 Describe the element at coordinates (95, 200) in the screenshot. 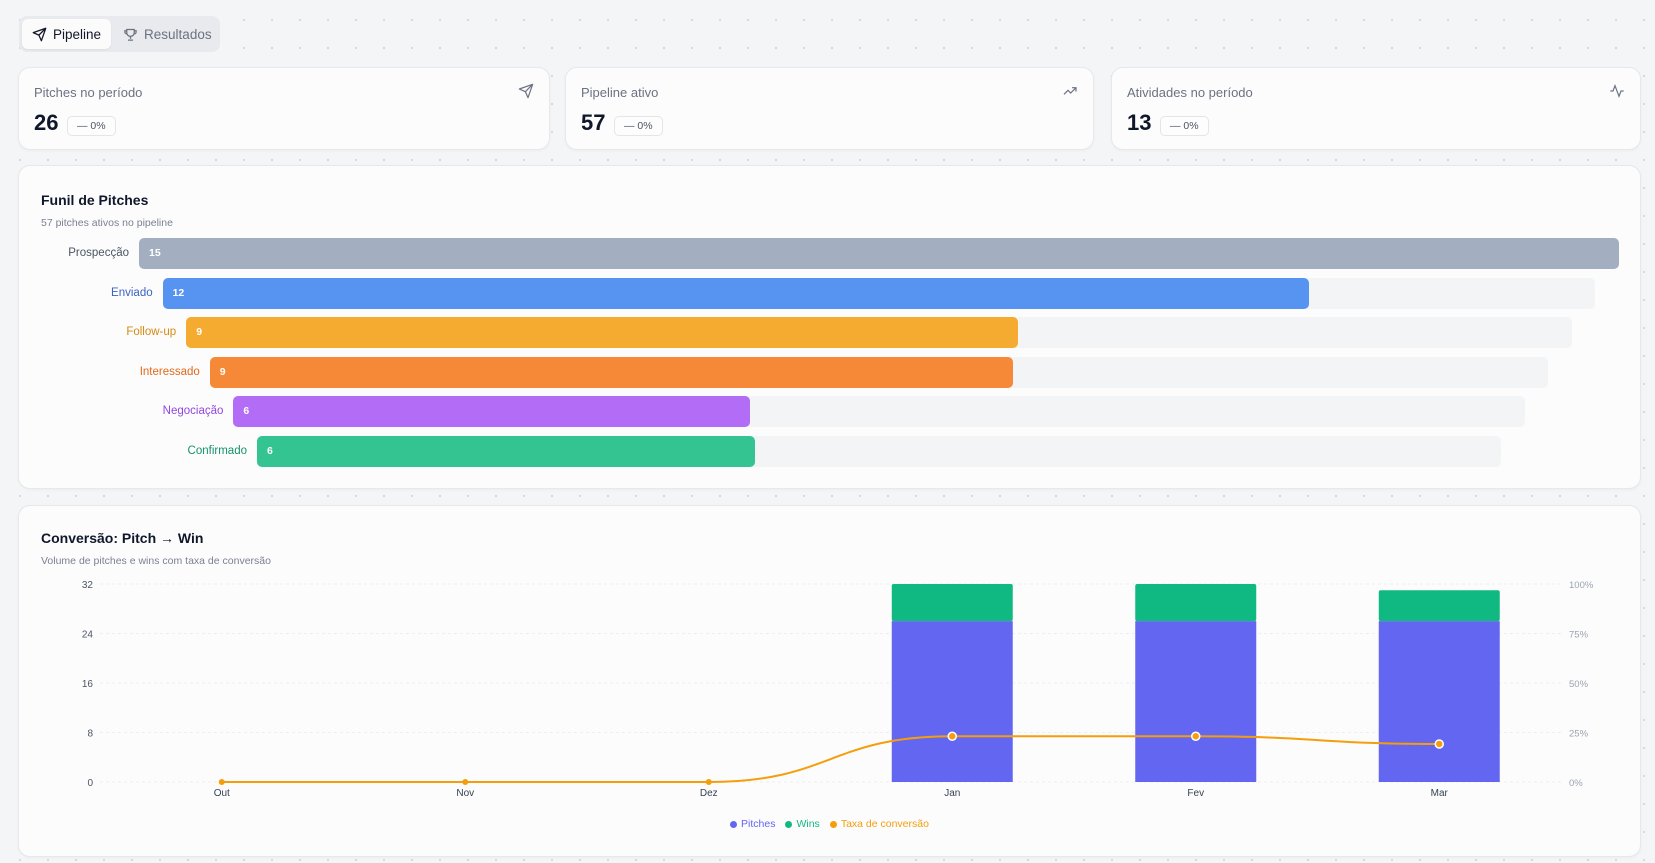

I see `card-title: Funil de Pitches` at that location.